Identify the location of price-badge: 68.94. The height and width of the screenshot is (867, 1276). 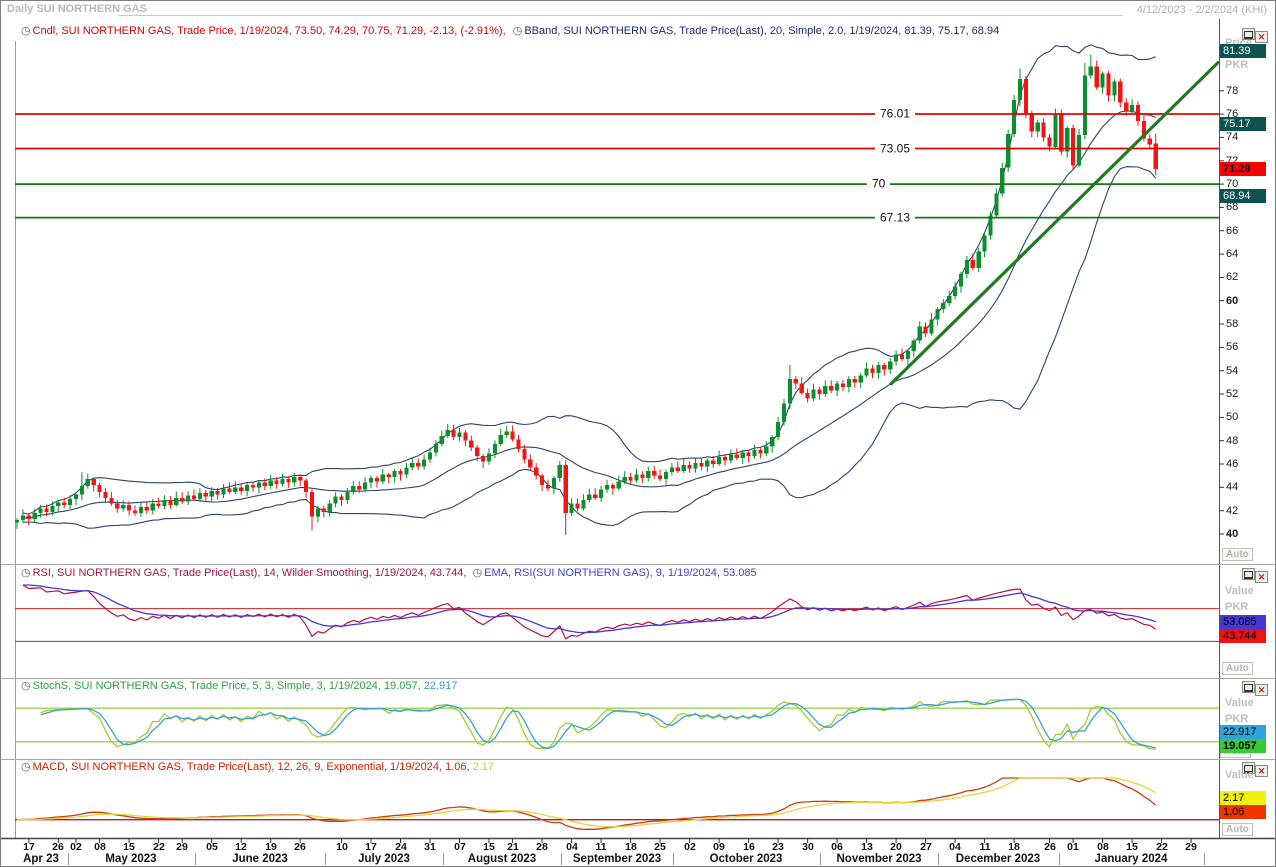
(1243, 196).